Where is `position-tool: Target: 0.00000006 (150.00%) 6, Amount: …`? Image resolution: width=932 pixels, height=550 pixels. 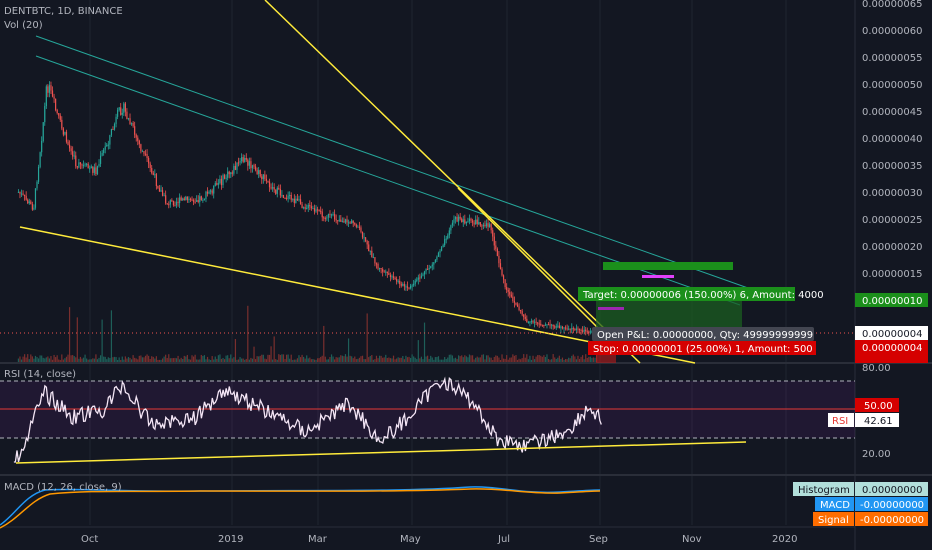
position-tool: Target: 0.00000006 (150.00%) 6, Amount: … is located at coordinates (701, 312).